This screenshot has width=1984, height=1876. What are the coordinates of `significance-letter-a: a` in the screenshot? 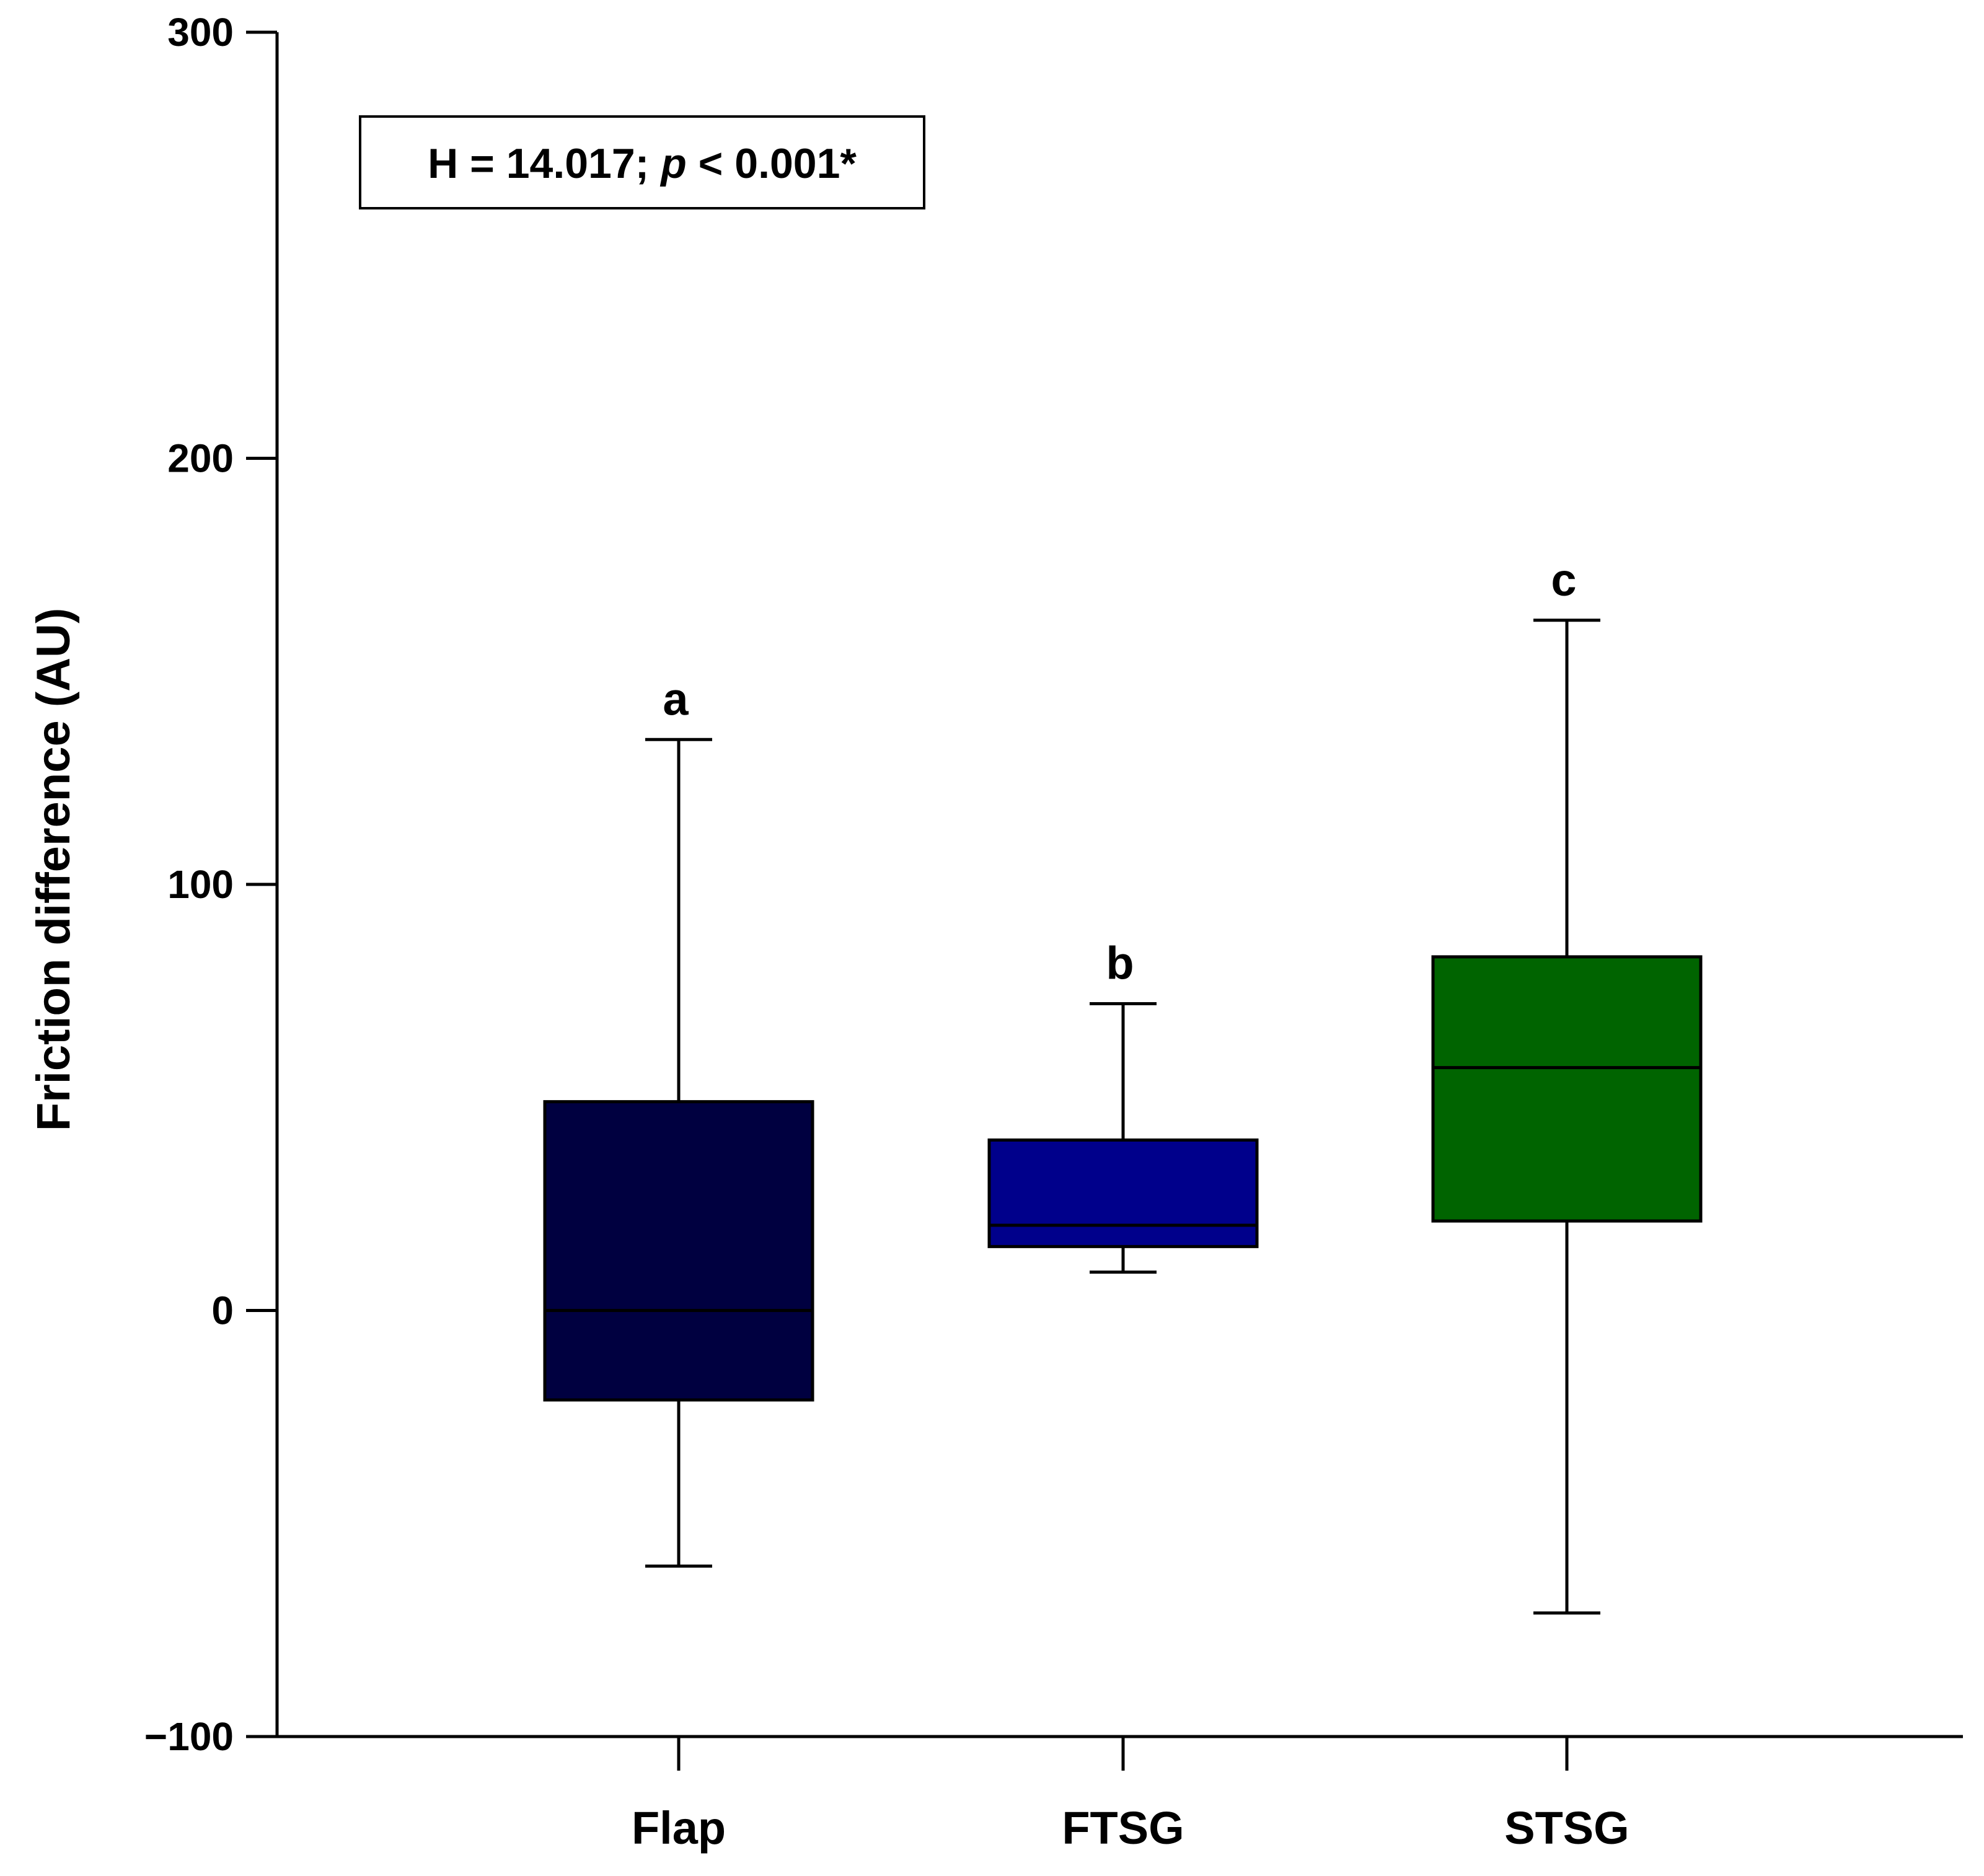 It's located at (676, 698).